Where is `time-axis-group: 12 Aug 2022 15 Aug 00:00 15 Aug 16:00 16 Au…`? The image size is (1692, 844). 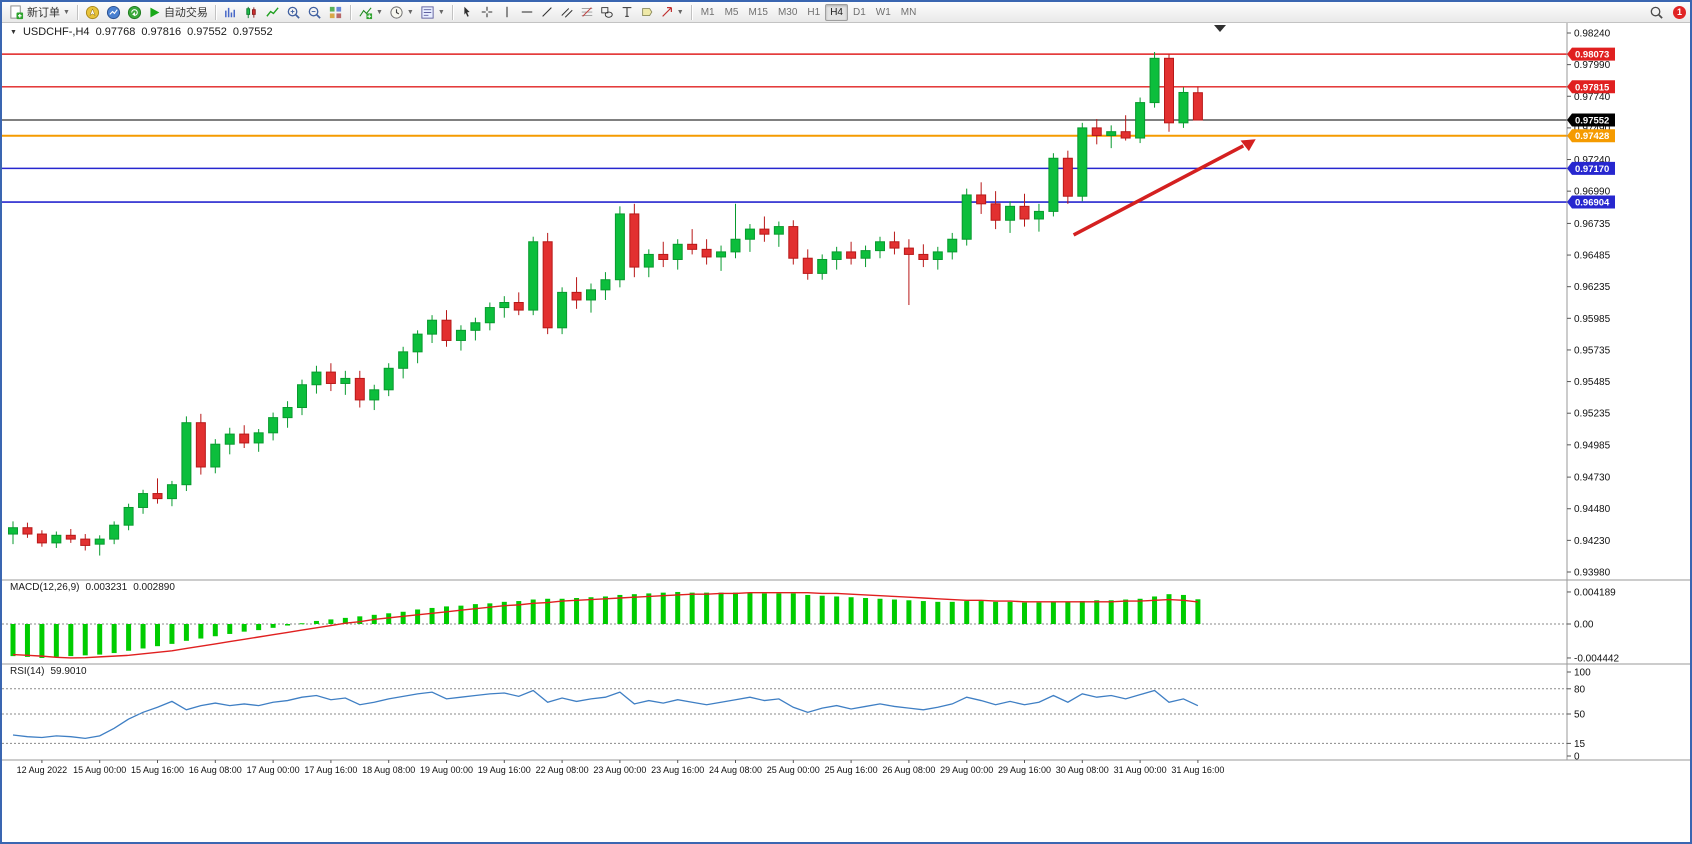 time-axis-group: 12 Aug 2022 15 Aug 00:00 15 Aug 16:00 16 Au… is located at coordinates (620, 767).